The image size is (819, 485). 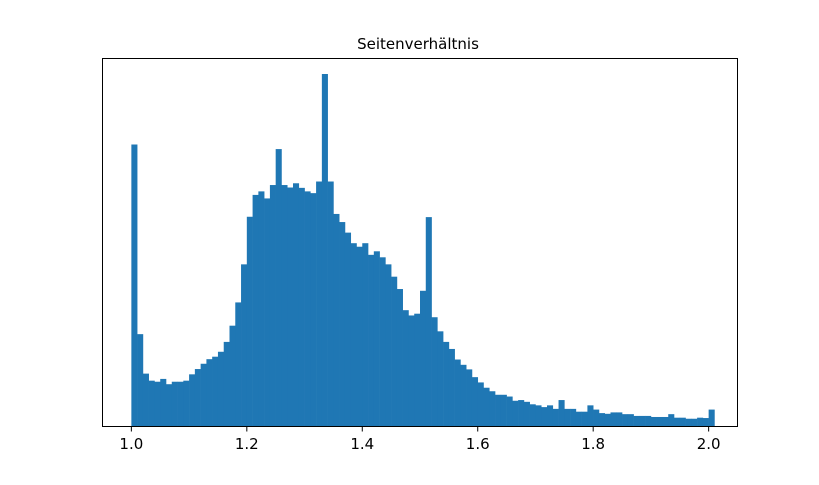 What do you see at coordinates (593, 444) in the screenshot?
I see `x-tick-label: 1.8` at bounding box center [593, 444].